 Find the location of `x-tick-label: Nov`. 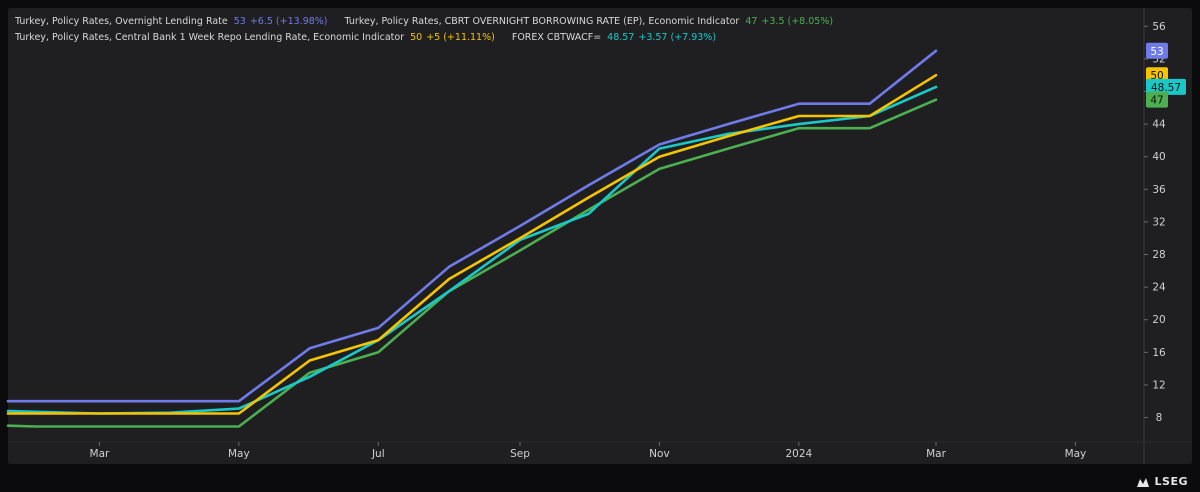

x-tick-label: Nov is located at coordinates (659, 454).